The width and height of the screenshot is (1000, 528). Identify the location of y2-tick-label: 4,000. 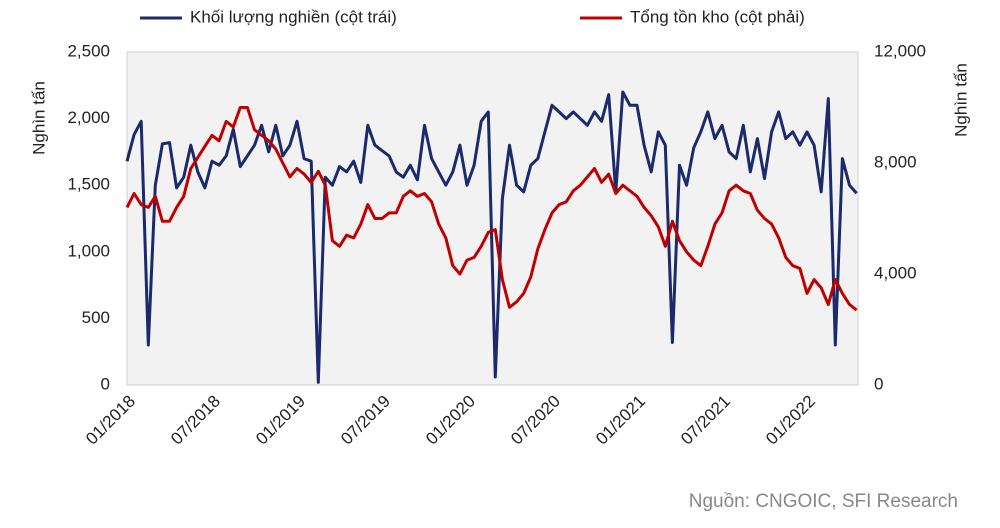
(895, 272).